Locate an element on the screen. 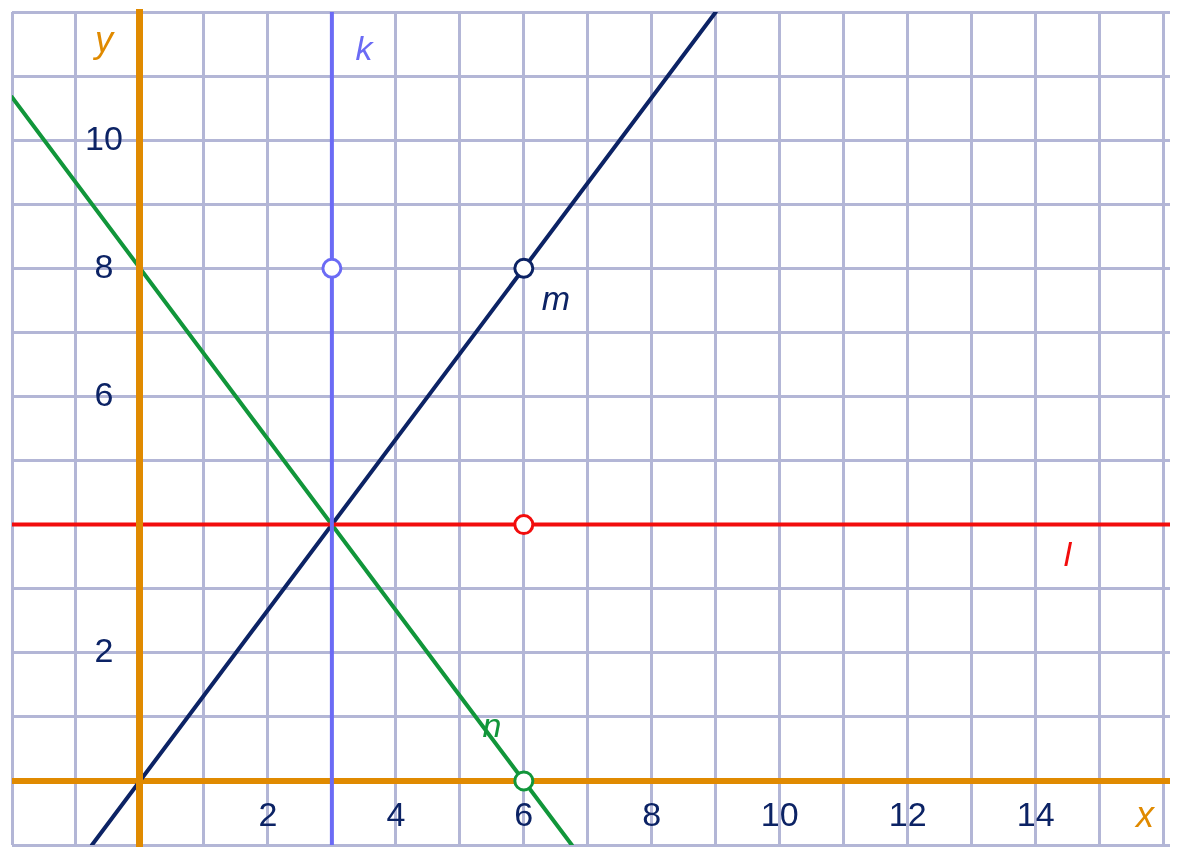  y-tick-label: 8 is located at coordinates (104, 265).